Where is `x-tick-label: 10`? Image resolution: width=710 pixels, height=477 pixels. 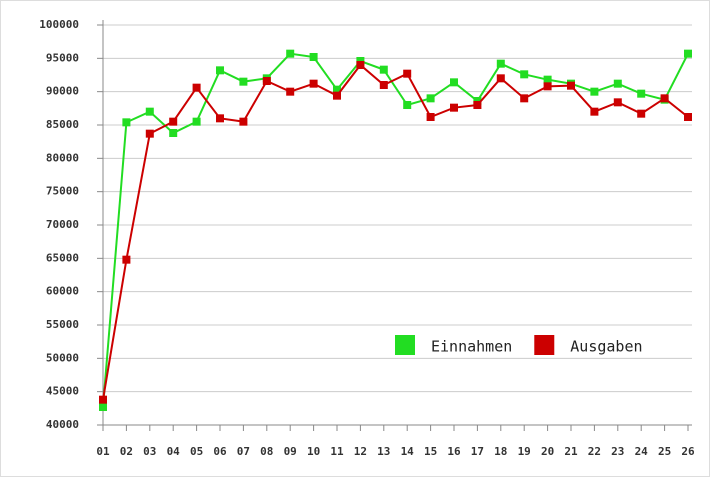 x-tick-label: 10 is located at coordinates (313, 451).